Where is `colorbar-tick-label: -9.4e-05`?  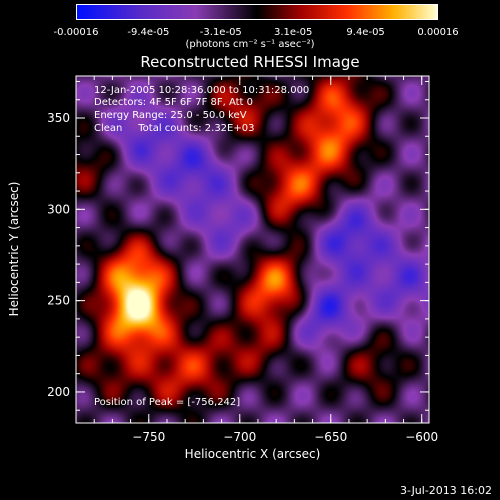 colorbar-tick-label: -9.4e-05 is located at coordinates (148, 32).